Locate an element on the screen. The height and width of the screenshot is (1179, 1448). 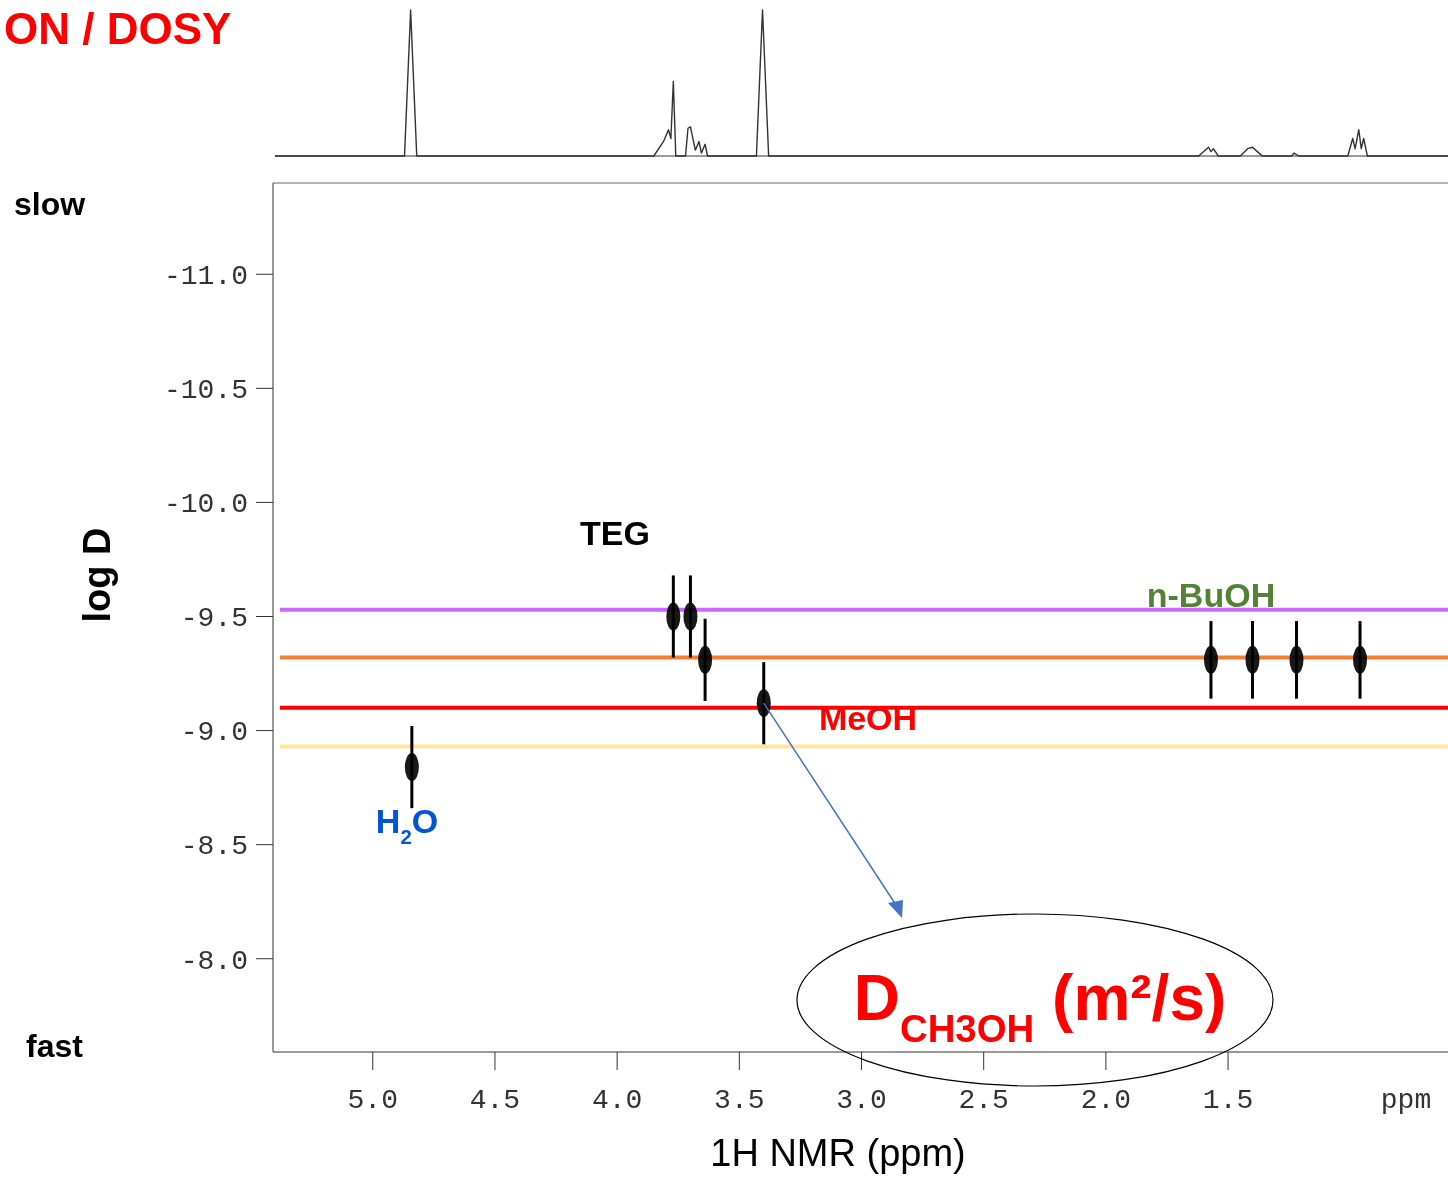
y-tick-label: -8.5 is located at coordinates (214, 847).